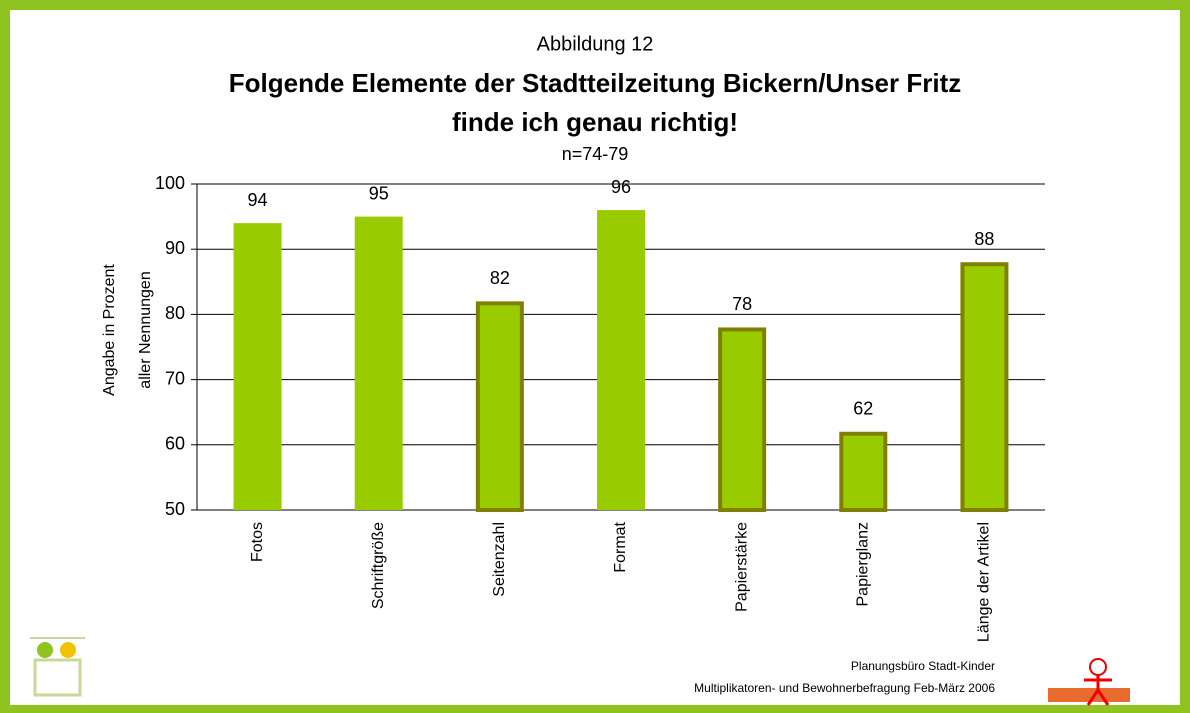 This screenshot has height=713, width=1190. Describe the element at coordinates (741, 567) in the screenshot. I see `x-tick-label: Papierstärke` at that location.